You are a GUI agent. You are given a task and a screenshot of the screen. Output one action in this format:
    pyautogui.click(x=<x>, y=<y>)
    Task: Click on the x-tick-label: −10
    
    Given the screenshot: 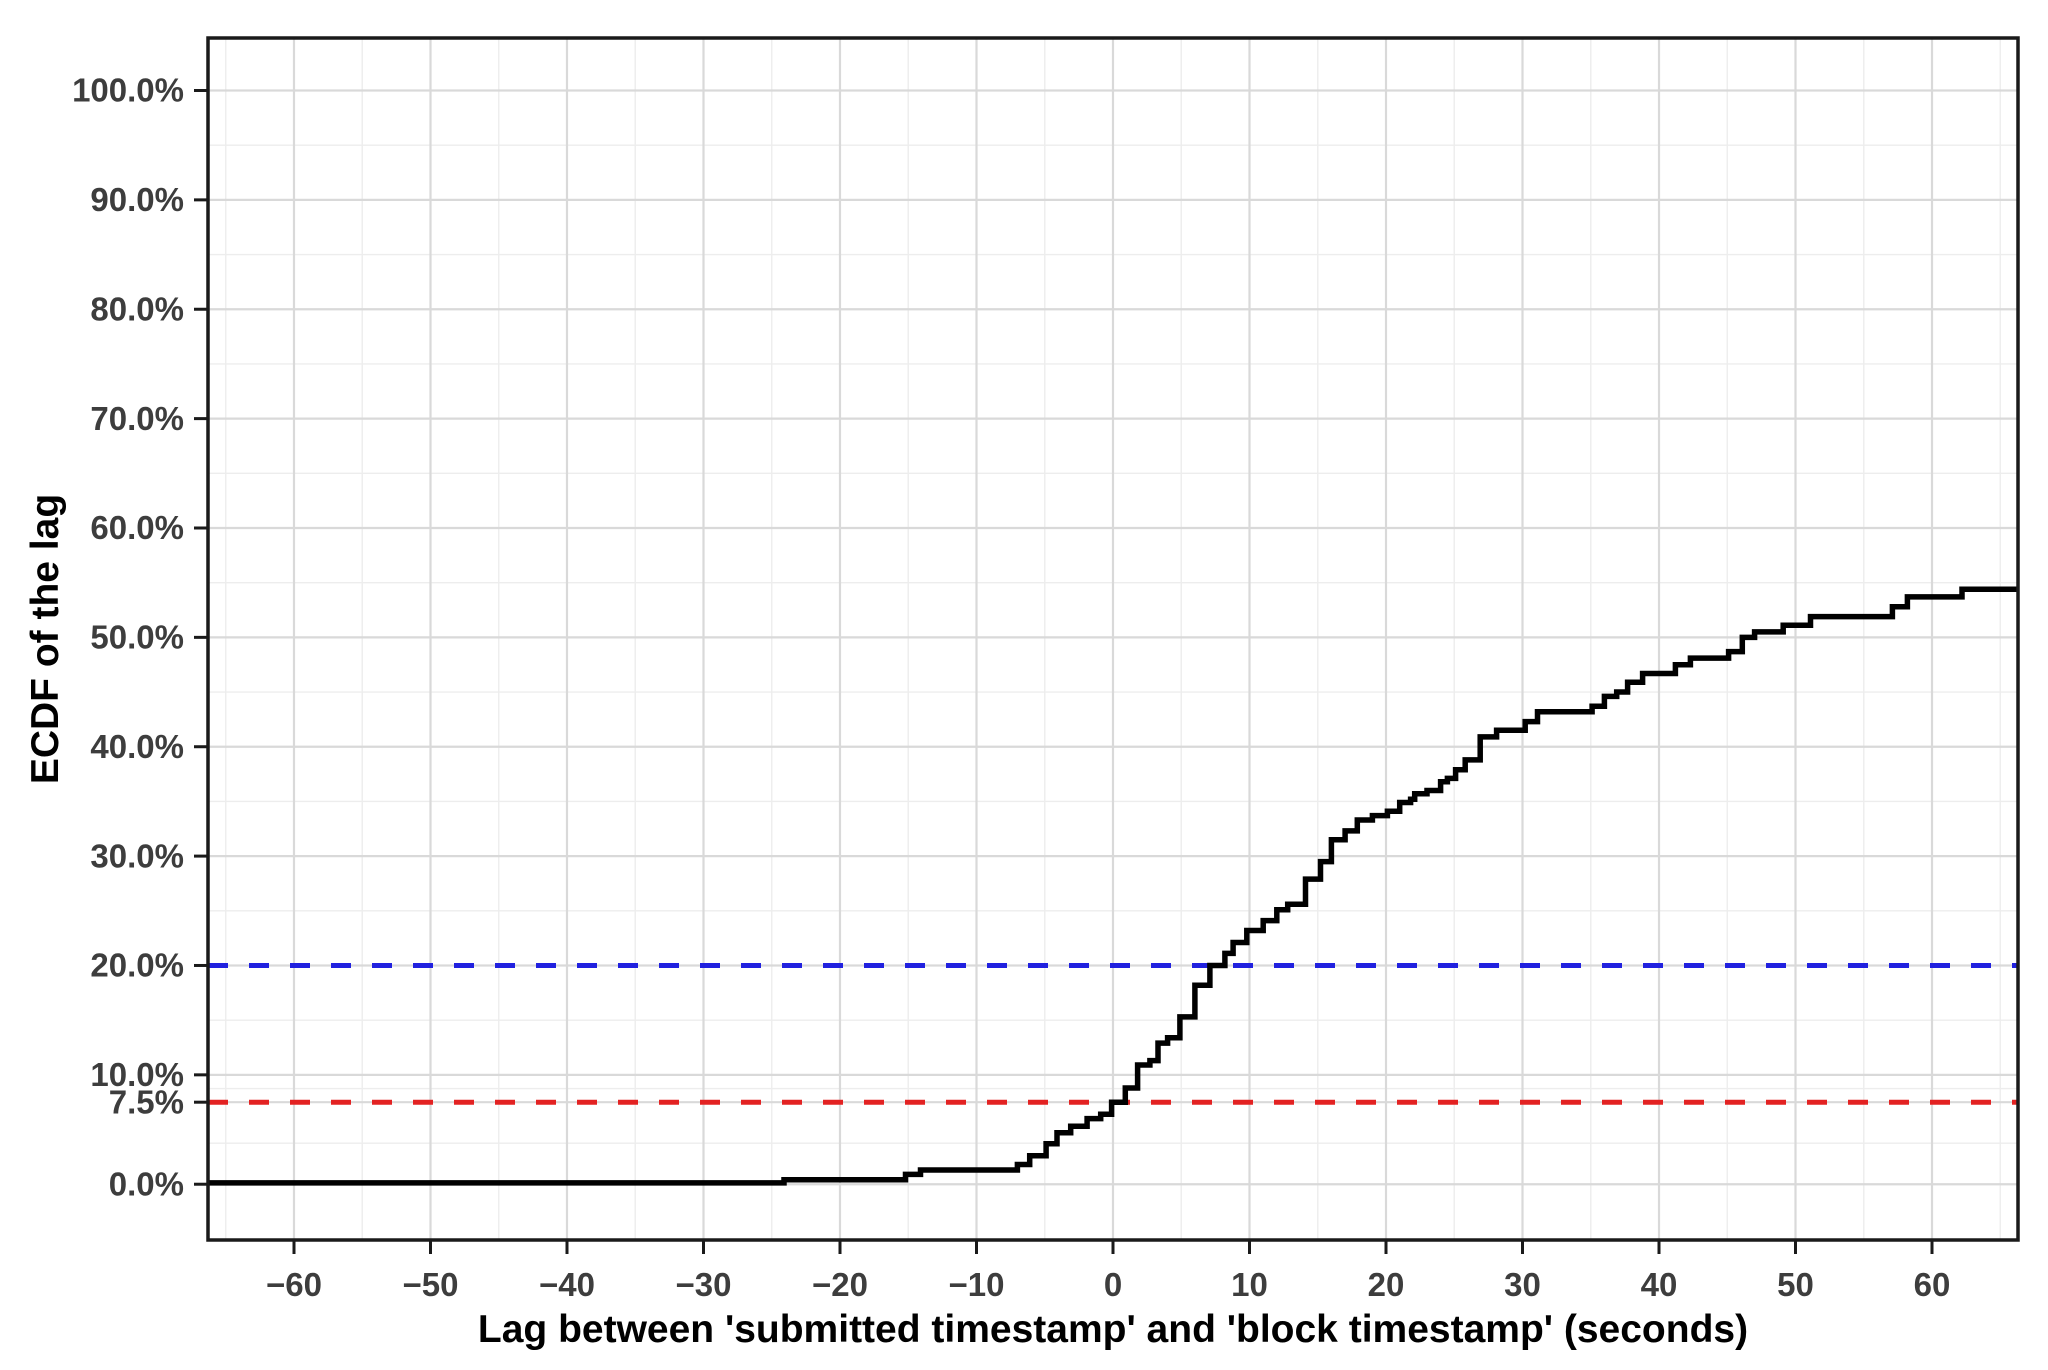 What is the action you would take?
    pyautogui.click(x=977, y=1284)
    